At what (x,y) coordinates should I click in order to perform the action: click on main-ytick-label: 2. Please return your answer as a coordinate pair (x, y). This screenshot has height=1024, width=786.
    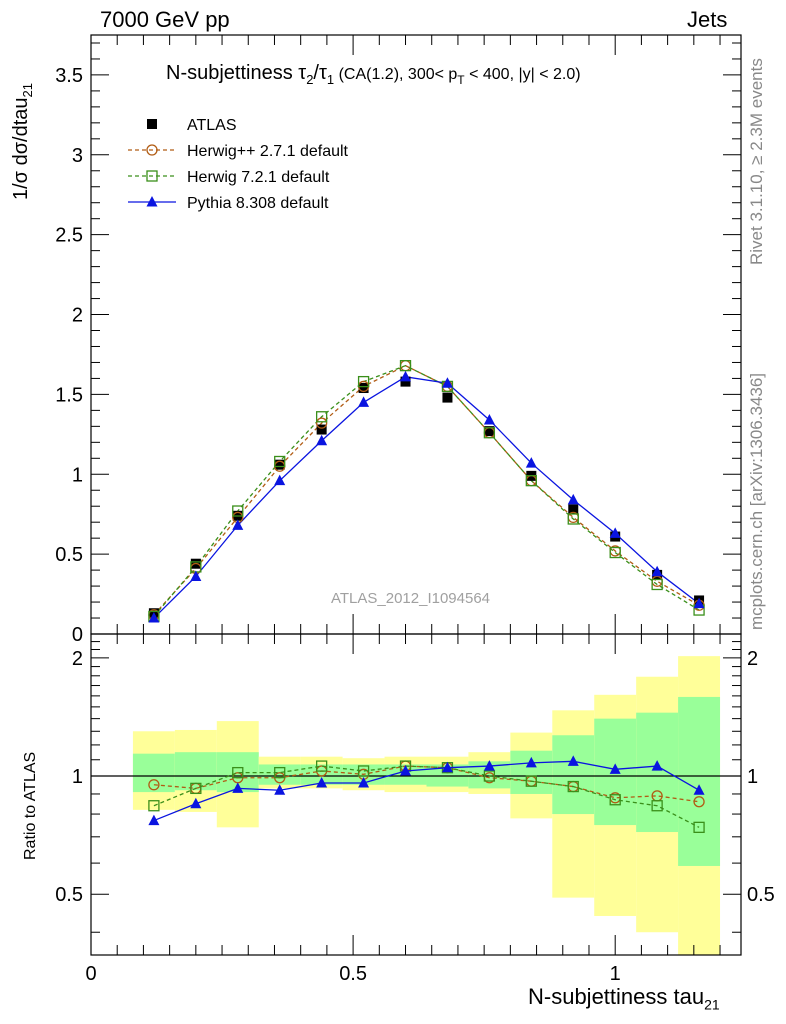
    Looking at the image, I should click on (77, 316).